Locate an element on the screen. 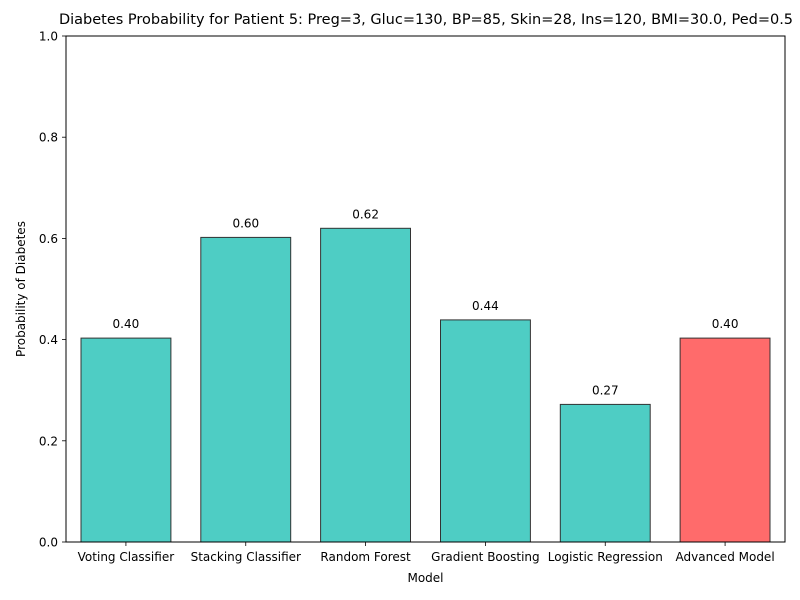 The height and width of the screenshot is (600, 800). y-tick-label: 0.6 is located at coordinates (48, 239).